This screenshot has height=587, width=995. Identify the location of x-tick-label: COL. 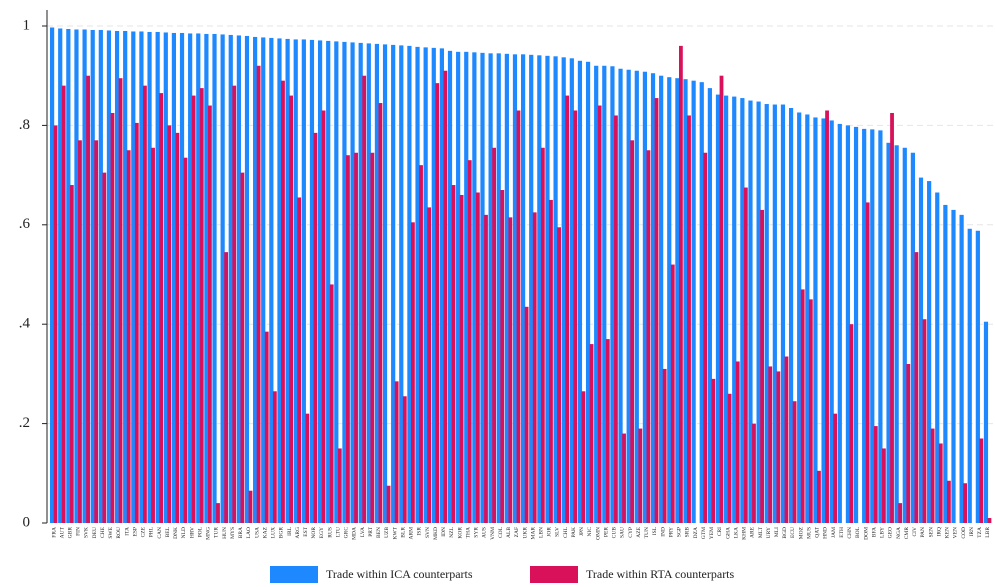
(501, 532).